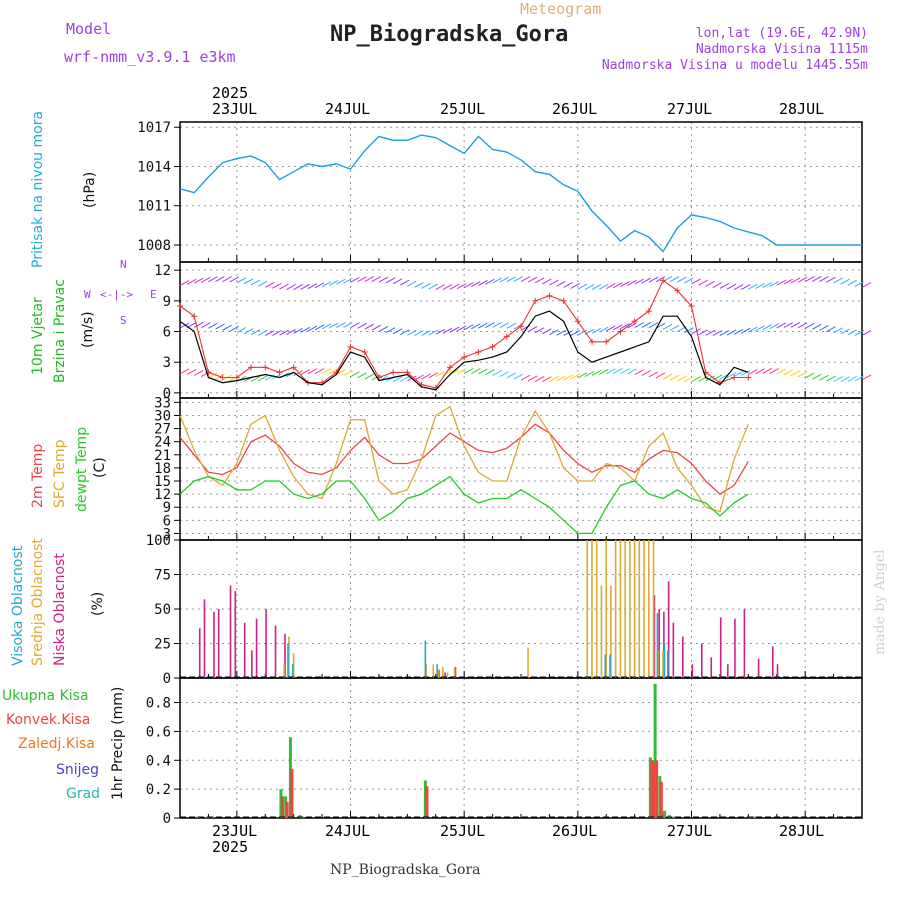 This screenshot has width=900, height=900. I want to click on pressure-line, so click(520, 193).